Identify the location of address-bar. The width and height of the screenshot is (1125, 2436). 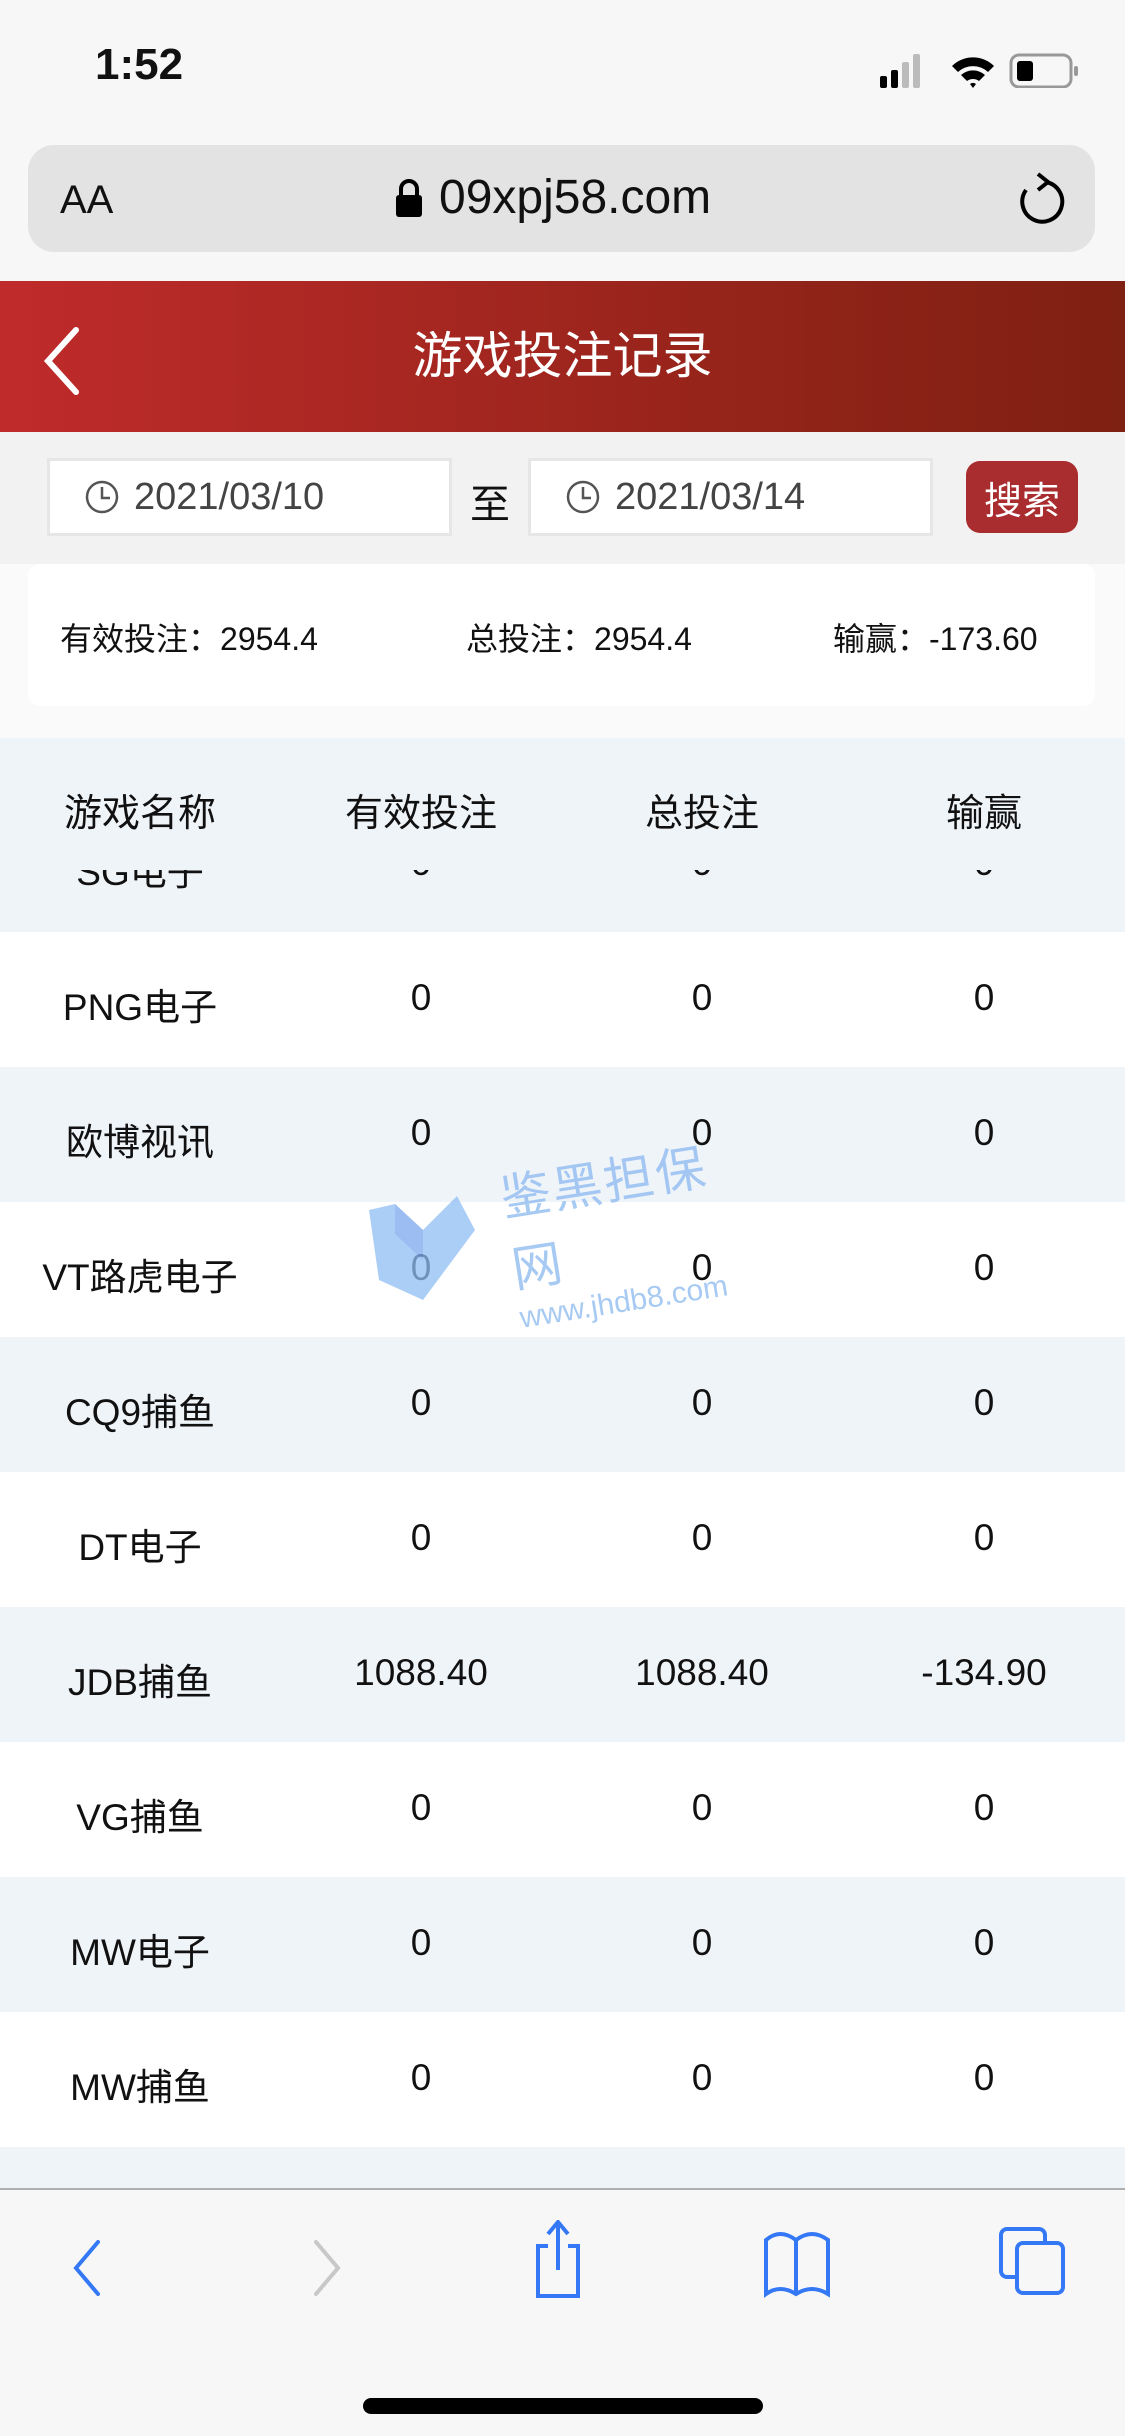
(561, 198).